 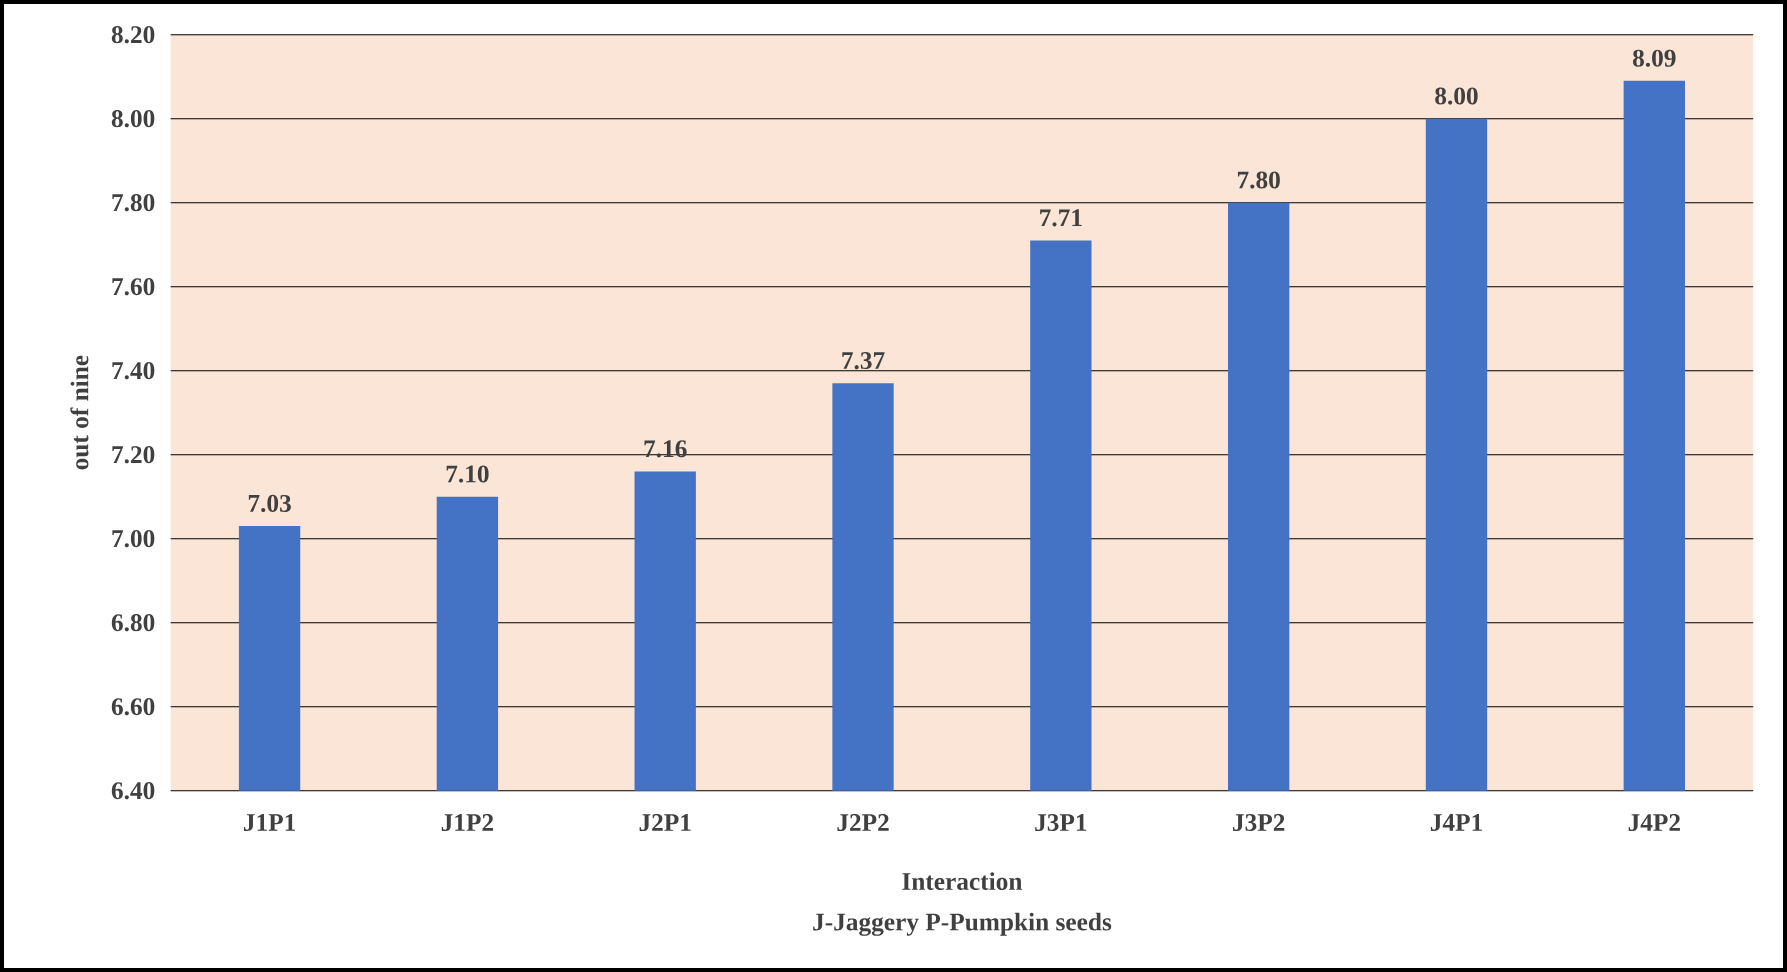 I want to click on x-tick-label: J2P2, so click(x=863, y=823).